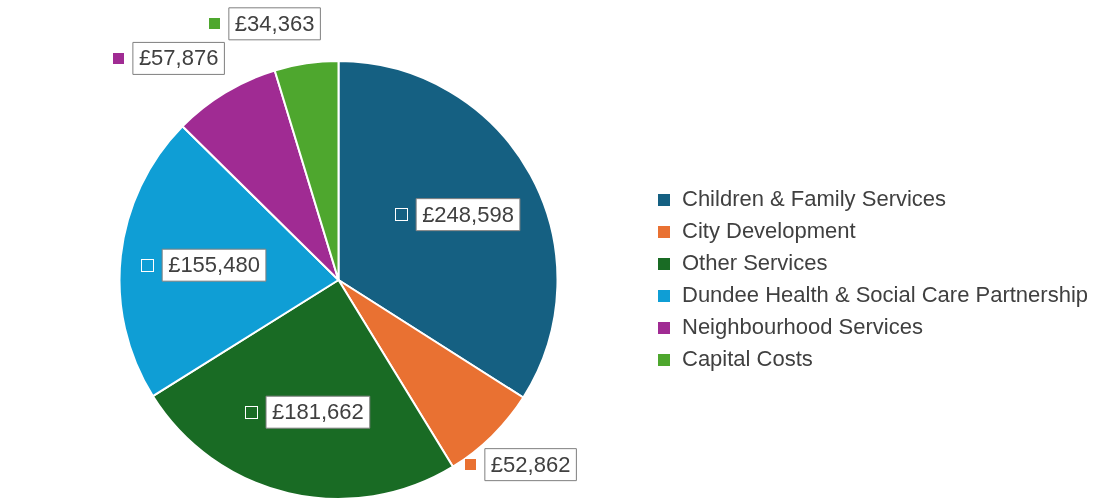 The image size is (1108, 504). Describe the element at coordinates (747, 359) in the screenshot. I see `legend-label: Capital Costs` at that location.